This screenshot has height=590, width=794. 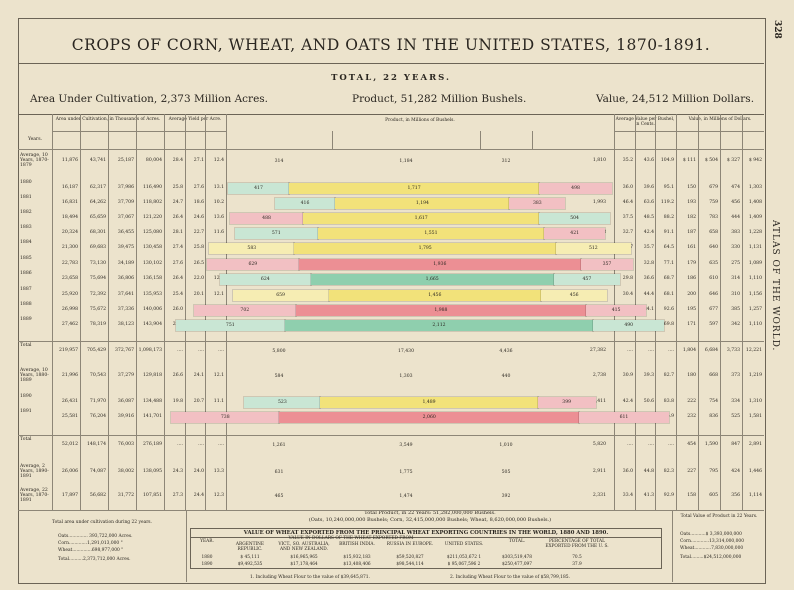 What do you see at coordinates (755, 217) in the screenshot?
I see `value-cell: 1,409` at bounding box center [755, 217].